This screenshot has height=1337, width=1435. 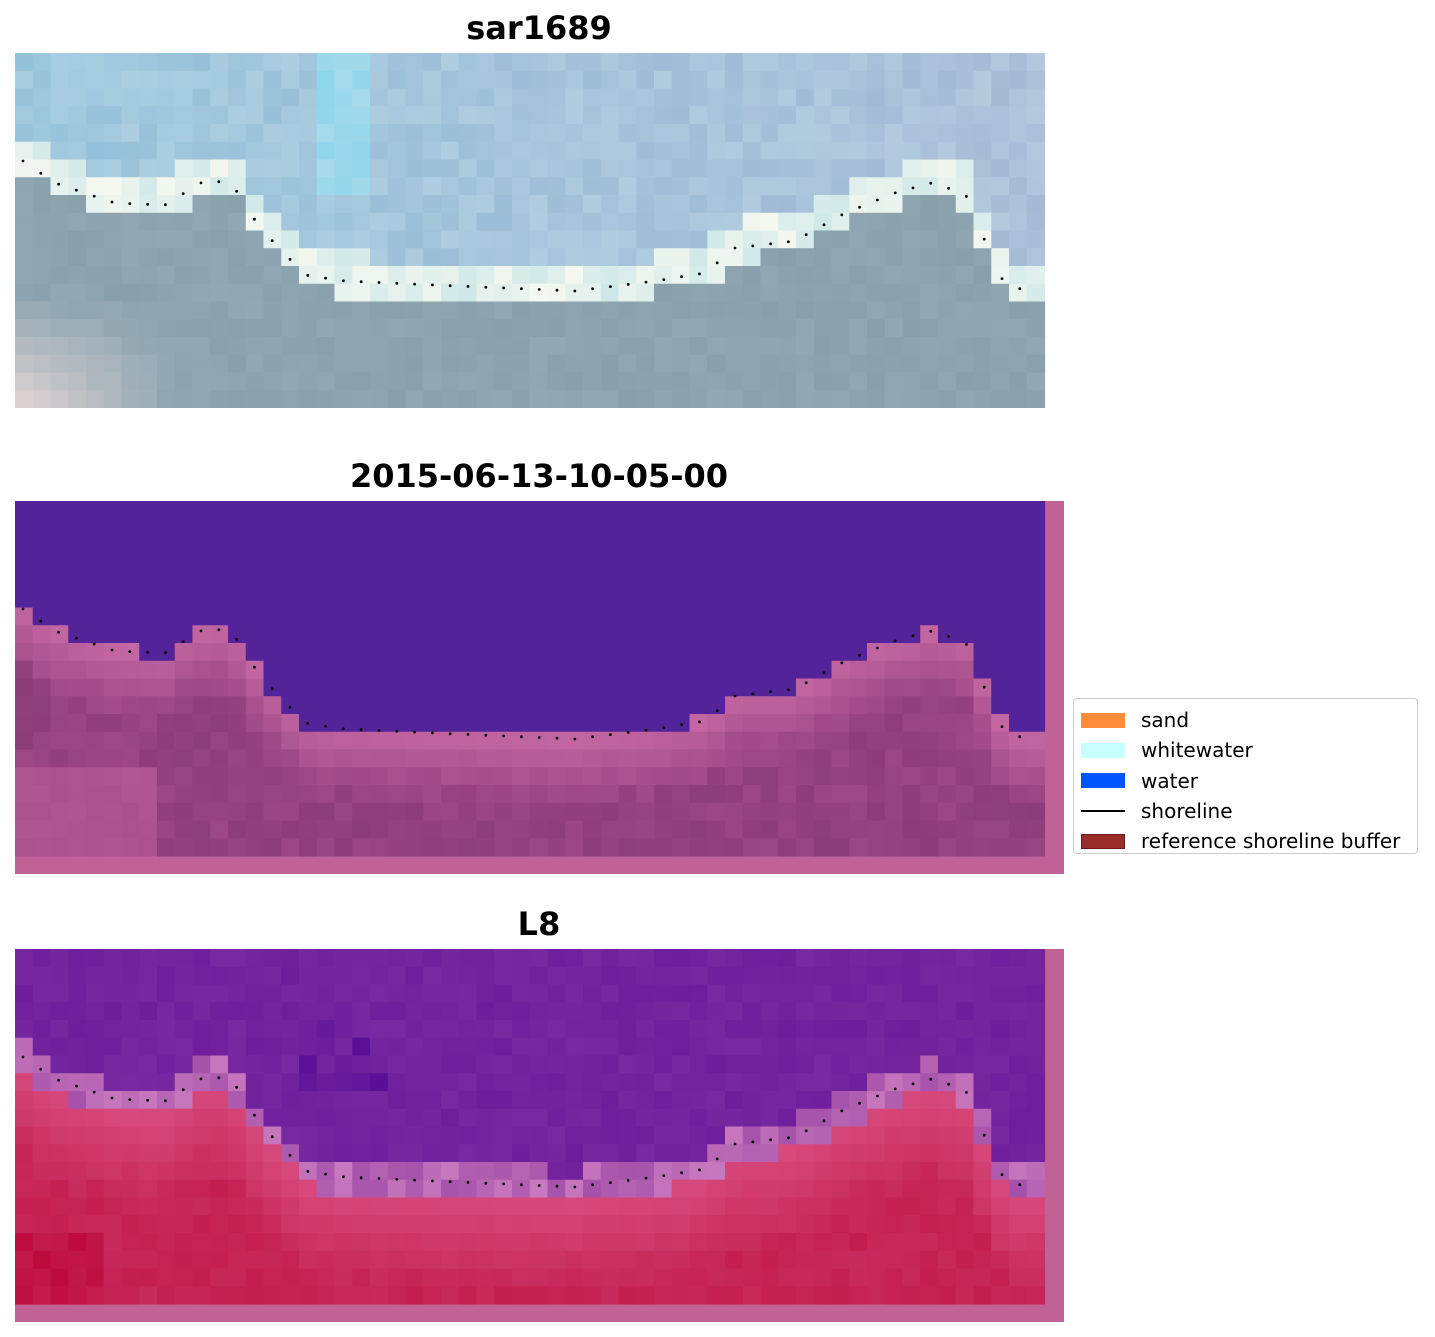 What do you see at coordinates (1249, 811) in the screenshot?
I see `legend-item-shoreline: shoreline` at bounding box center [1249, 811].